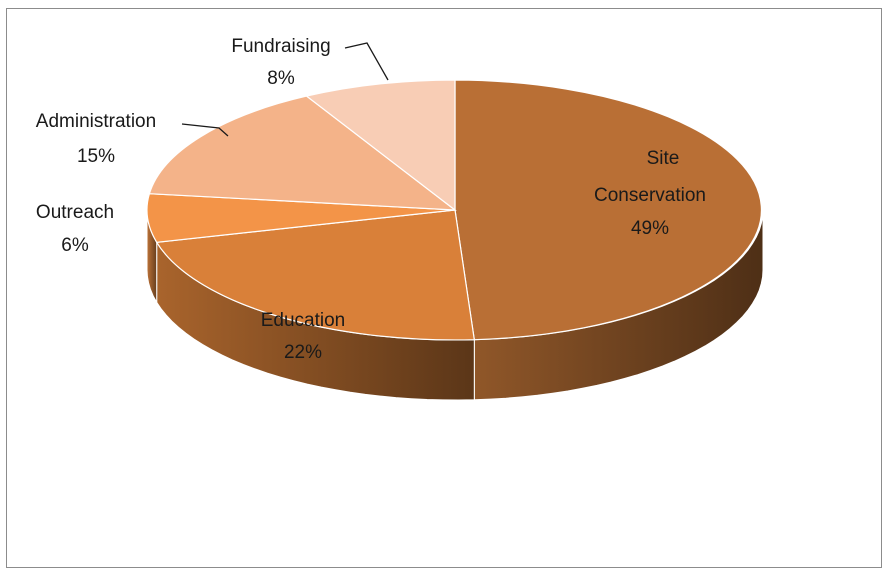 This screenshot has height=568, width=888. I want to click on pie-slice-edu, so click(315, 275).